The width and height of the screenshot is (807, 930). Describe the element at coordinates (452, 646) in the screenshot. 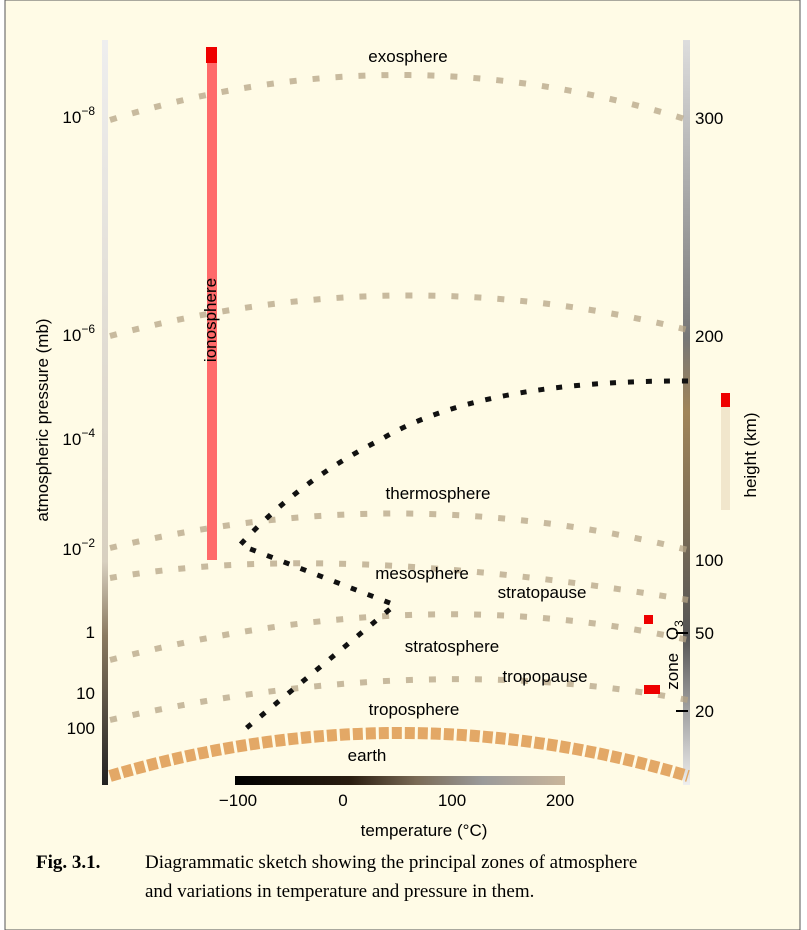

I see `zone-label: stratosphere` at that location.